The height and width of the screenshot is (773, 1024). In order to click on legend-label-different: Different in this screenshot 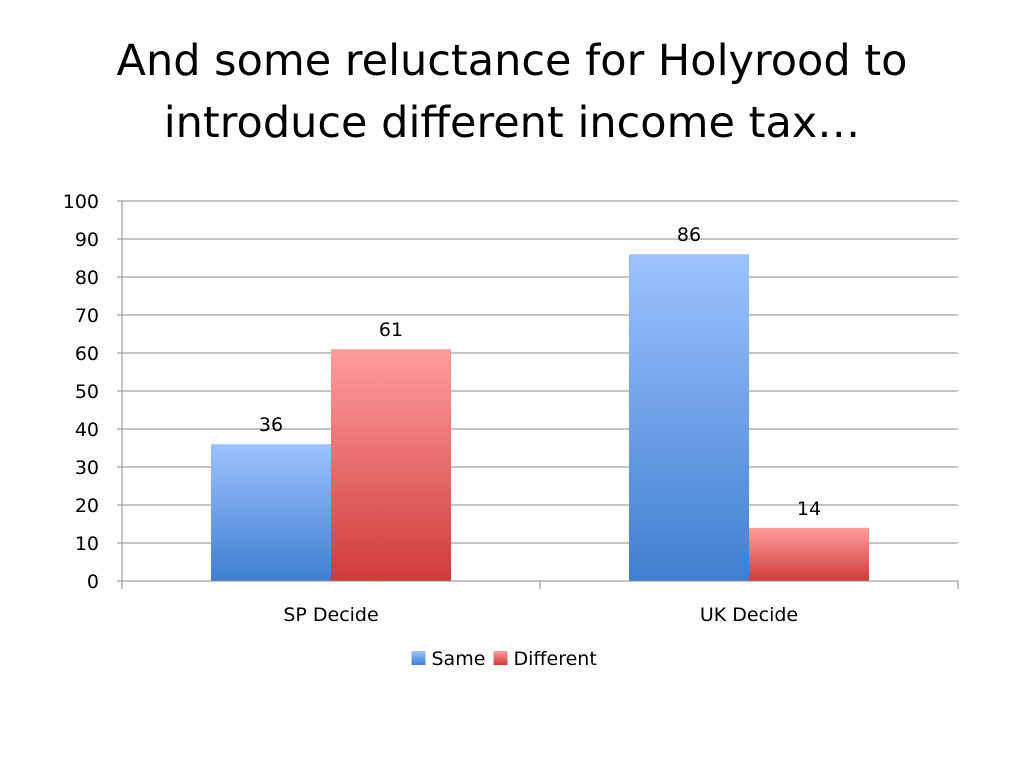, I will do `click(555, 659)`.